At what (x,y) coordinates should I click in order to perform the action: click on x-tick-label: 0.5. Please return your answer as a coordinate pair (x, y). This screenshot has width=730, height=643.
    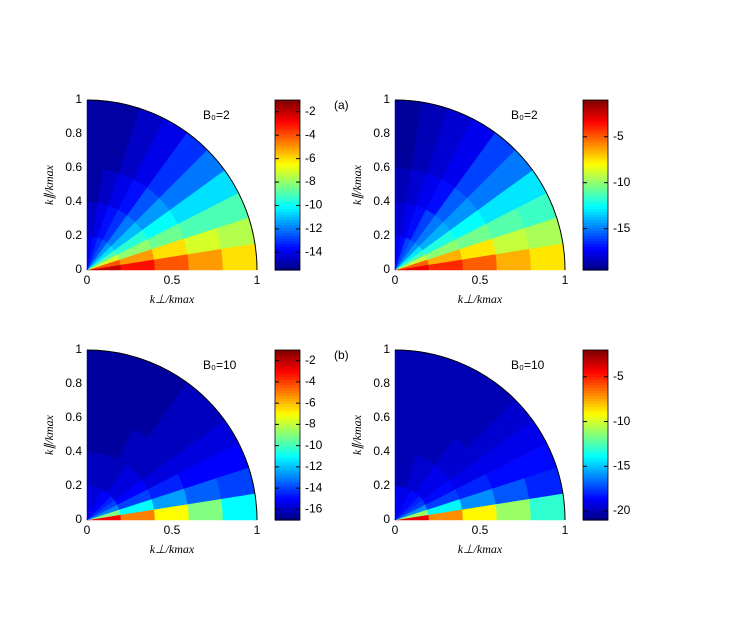
    Looking at the image, I should click on (172, 530).